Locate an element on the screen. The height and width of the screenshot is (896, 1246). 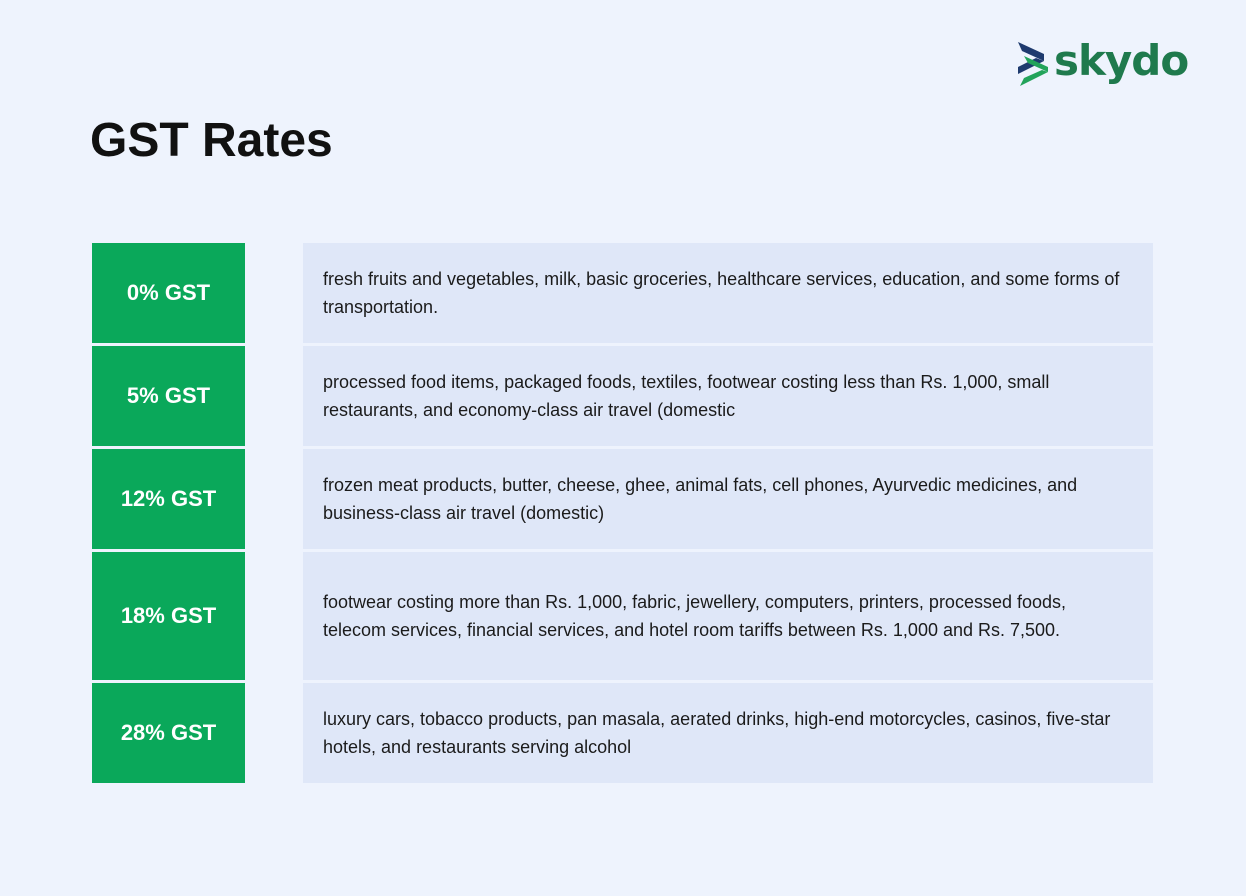
rate-label: 28% GST is located at coordinates (168, 733).